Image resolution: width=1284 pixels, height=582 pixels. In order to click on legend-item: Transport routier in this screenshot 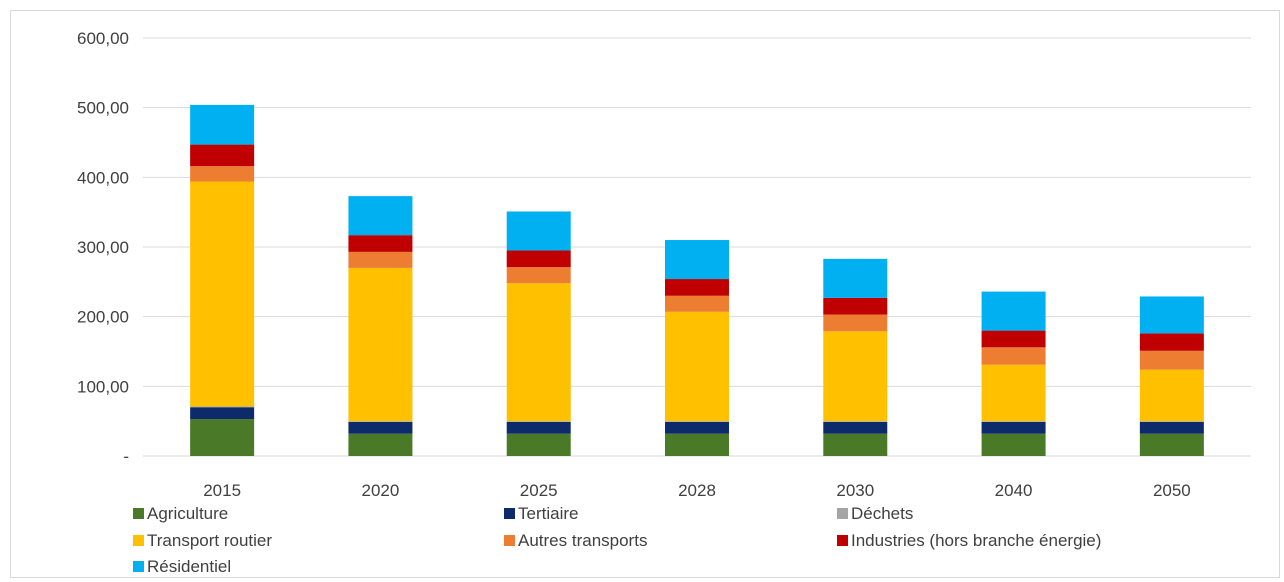, I will do `click(202, 540)`.